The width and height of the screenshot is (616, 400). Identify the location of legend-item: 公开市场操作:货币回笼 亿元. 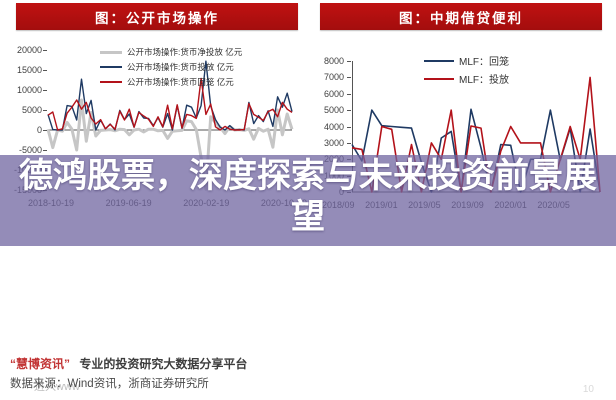
(171, 82).